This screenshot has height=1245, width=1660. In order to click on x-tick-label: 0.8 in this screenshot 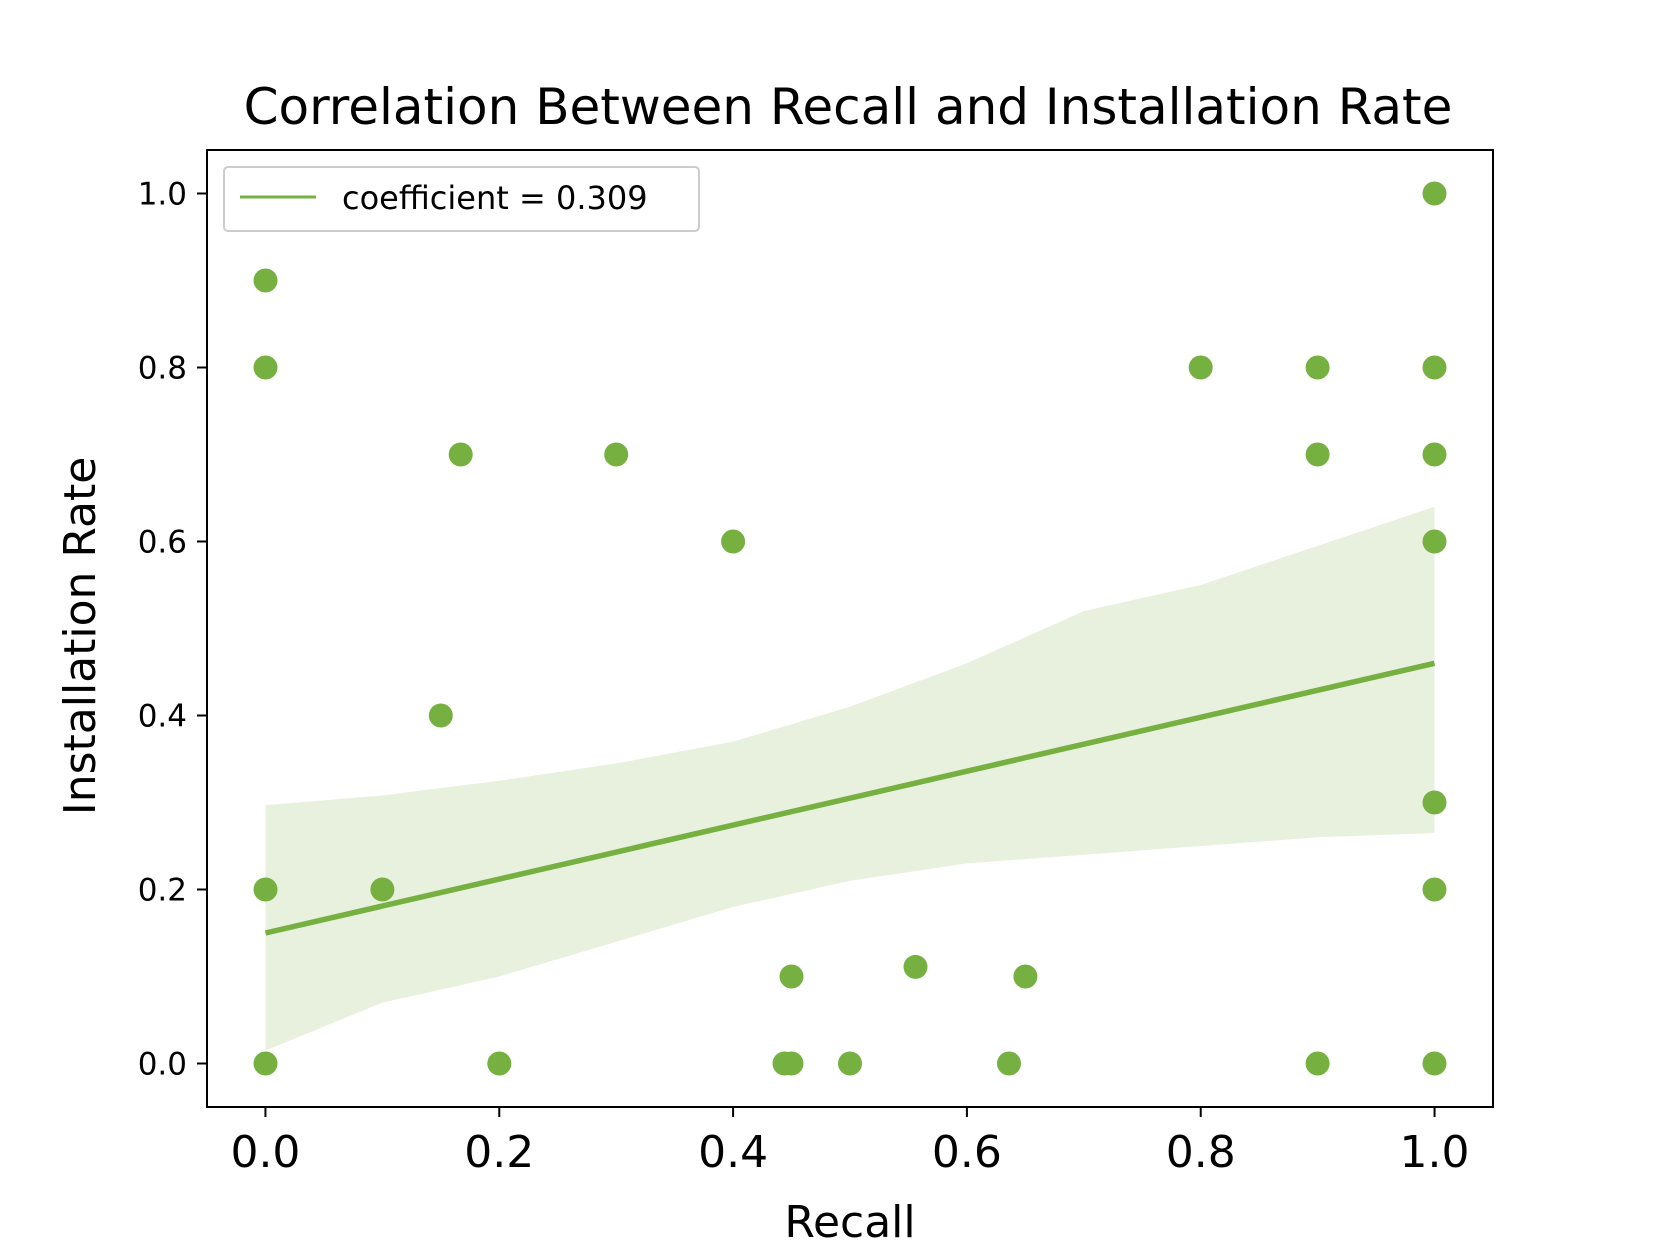, I will do `click(1201, 1152)`.